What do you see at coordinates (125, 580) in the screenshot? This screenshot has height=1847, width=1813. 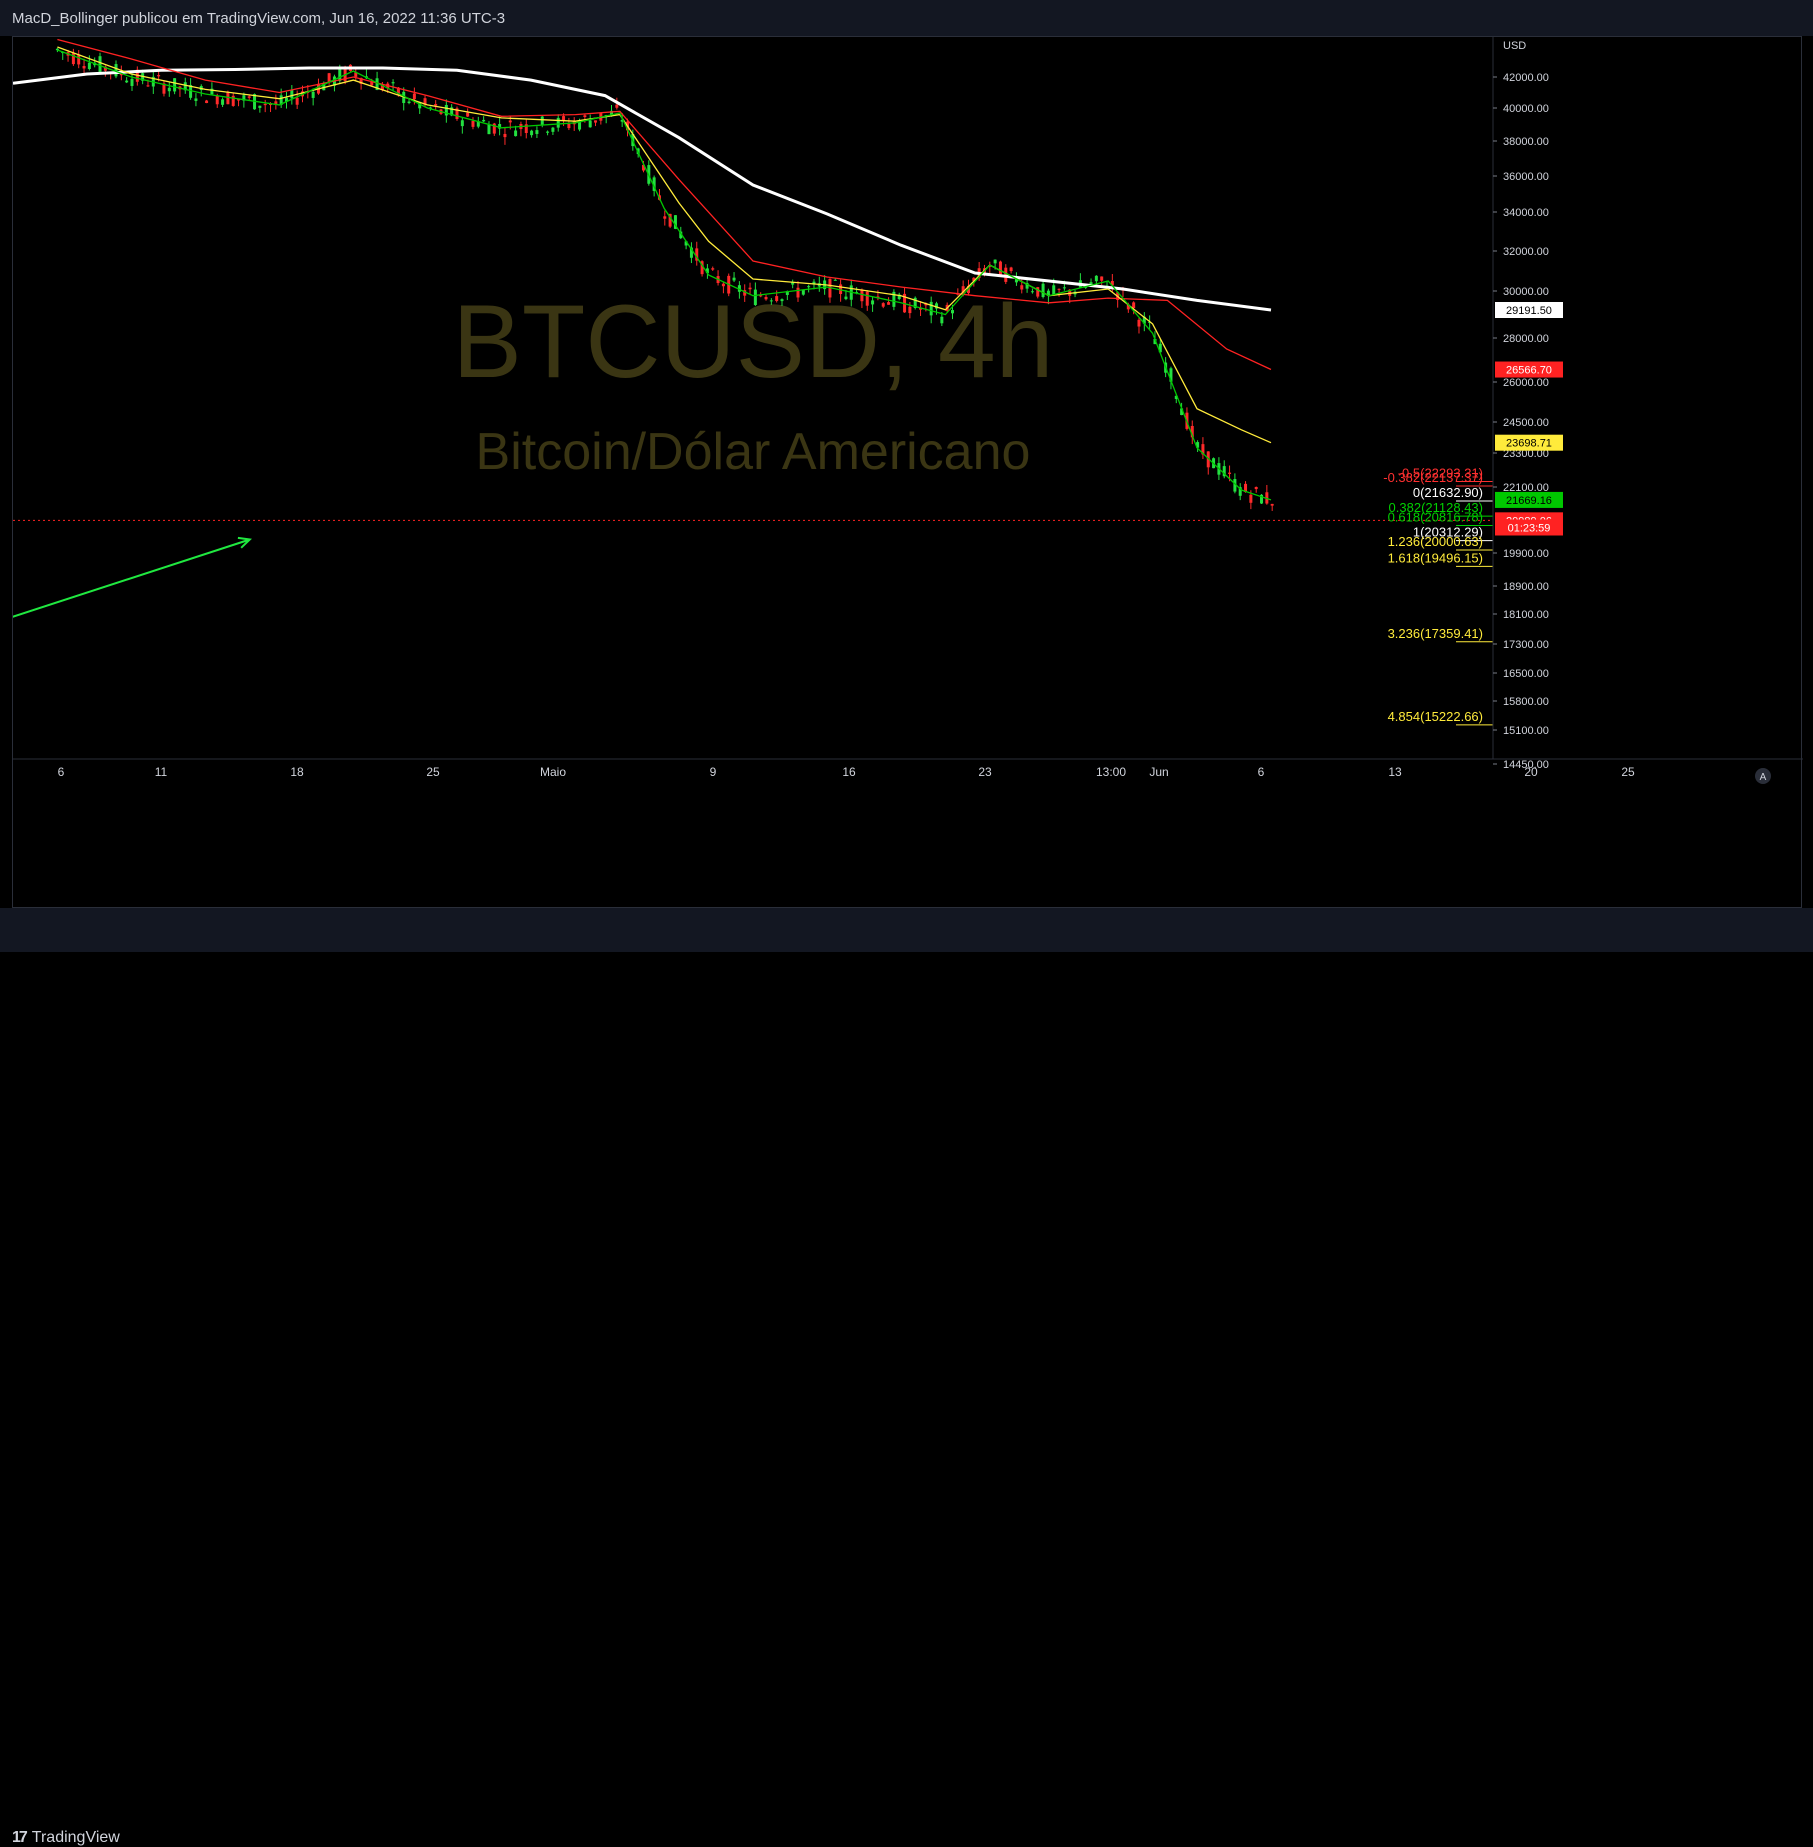 I see `trend-arrow` at bounding box center [125, 580].